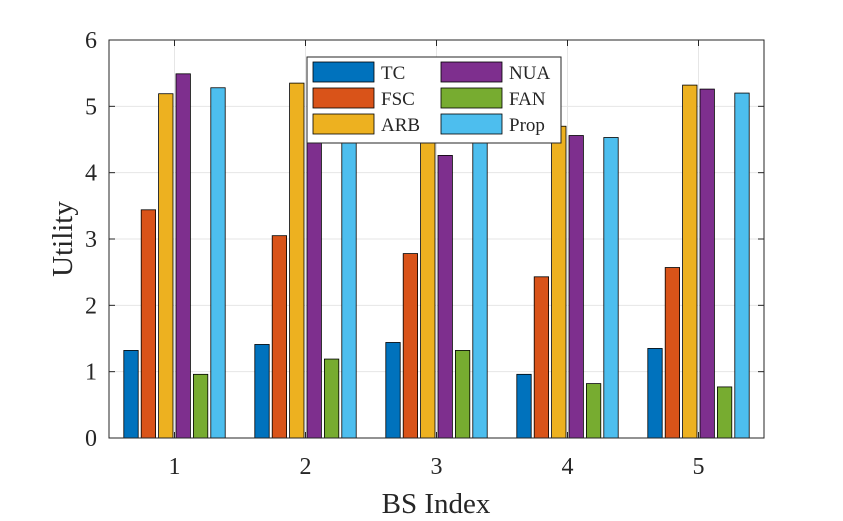 The image size is (843, 521). I want to click on y-tick-label: 6, so click(91, 41).